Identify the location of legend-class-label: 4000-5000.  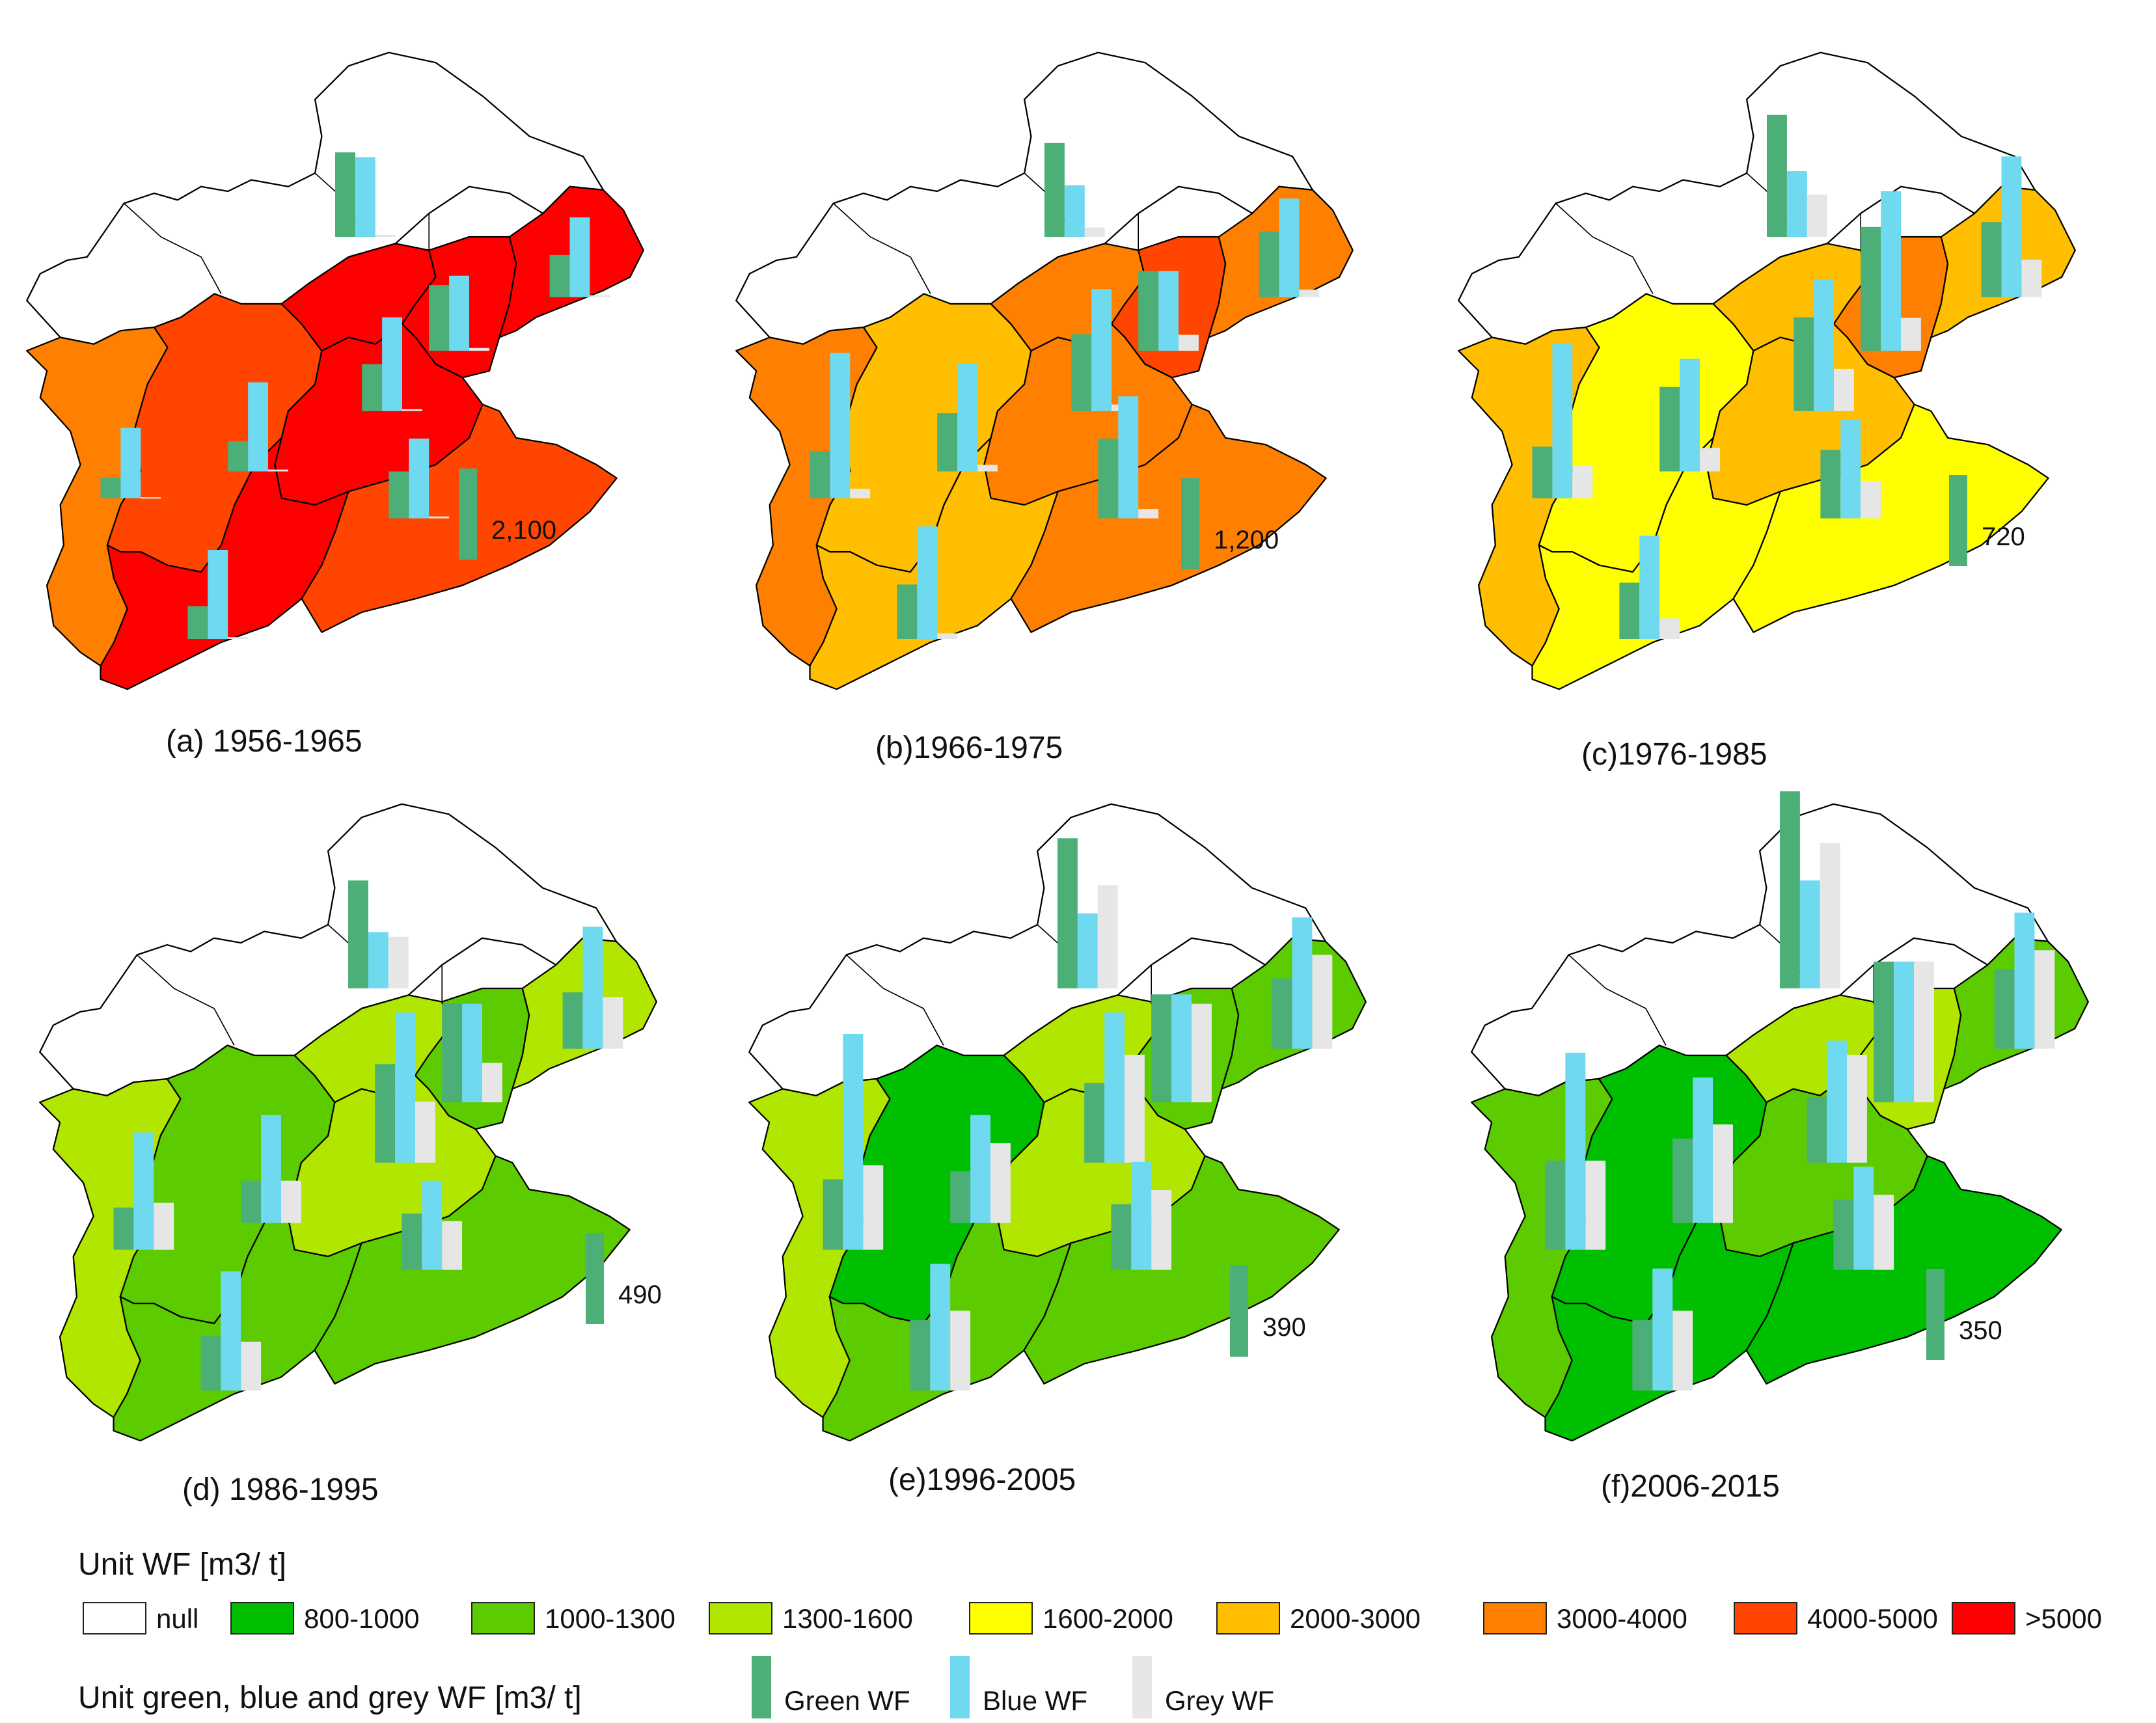
(1872, 1618).